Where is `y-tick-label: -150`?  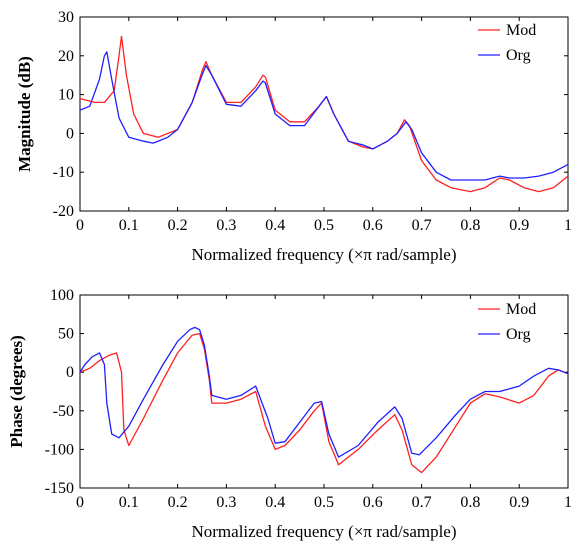 y-tick-label: -150 is located at coordinates (59, 488).